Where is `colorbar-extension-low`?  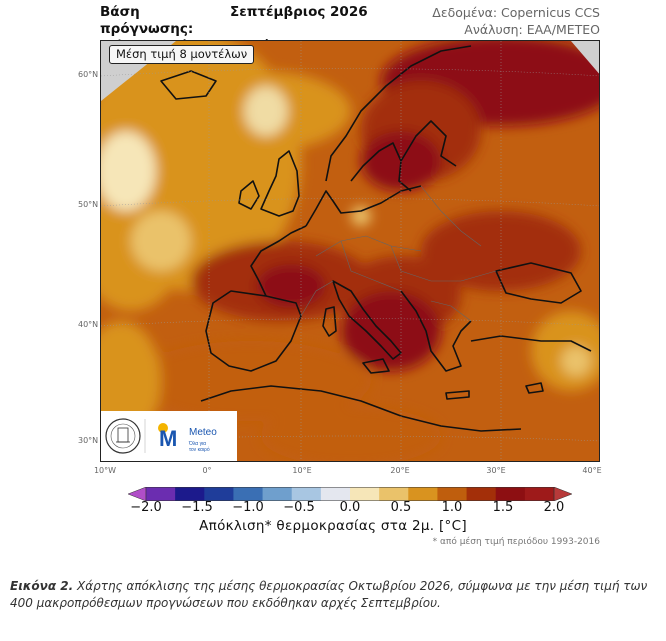 colorbar-extension-low is located at coordinates (137, 494).